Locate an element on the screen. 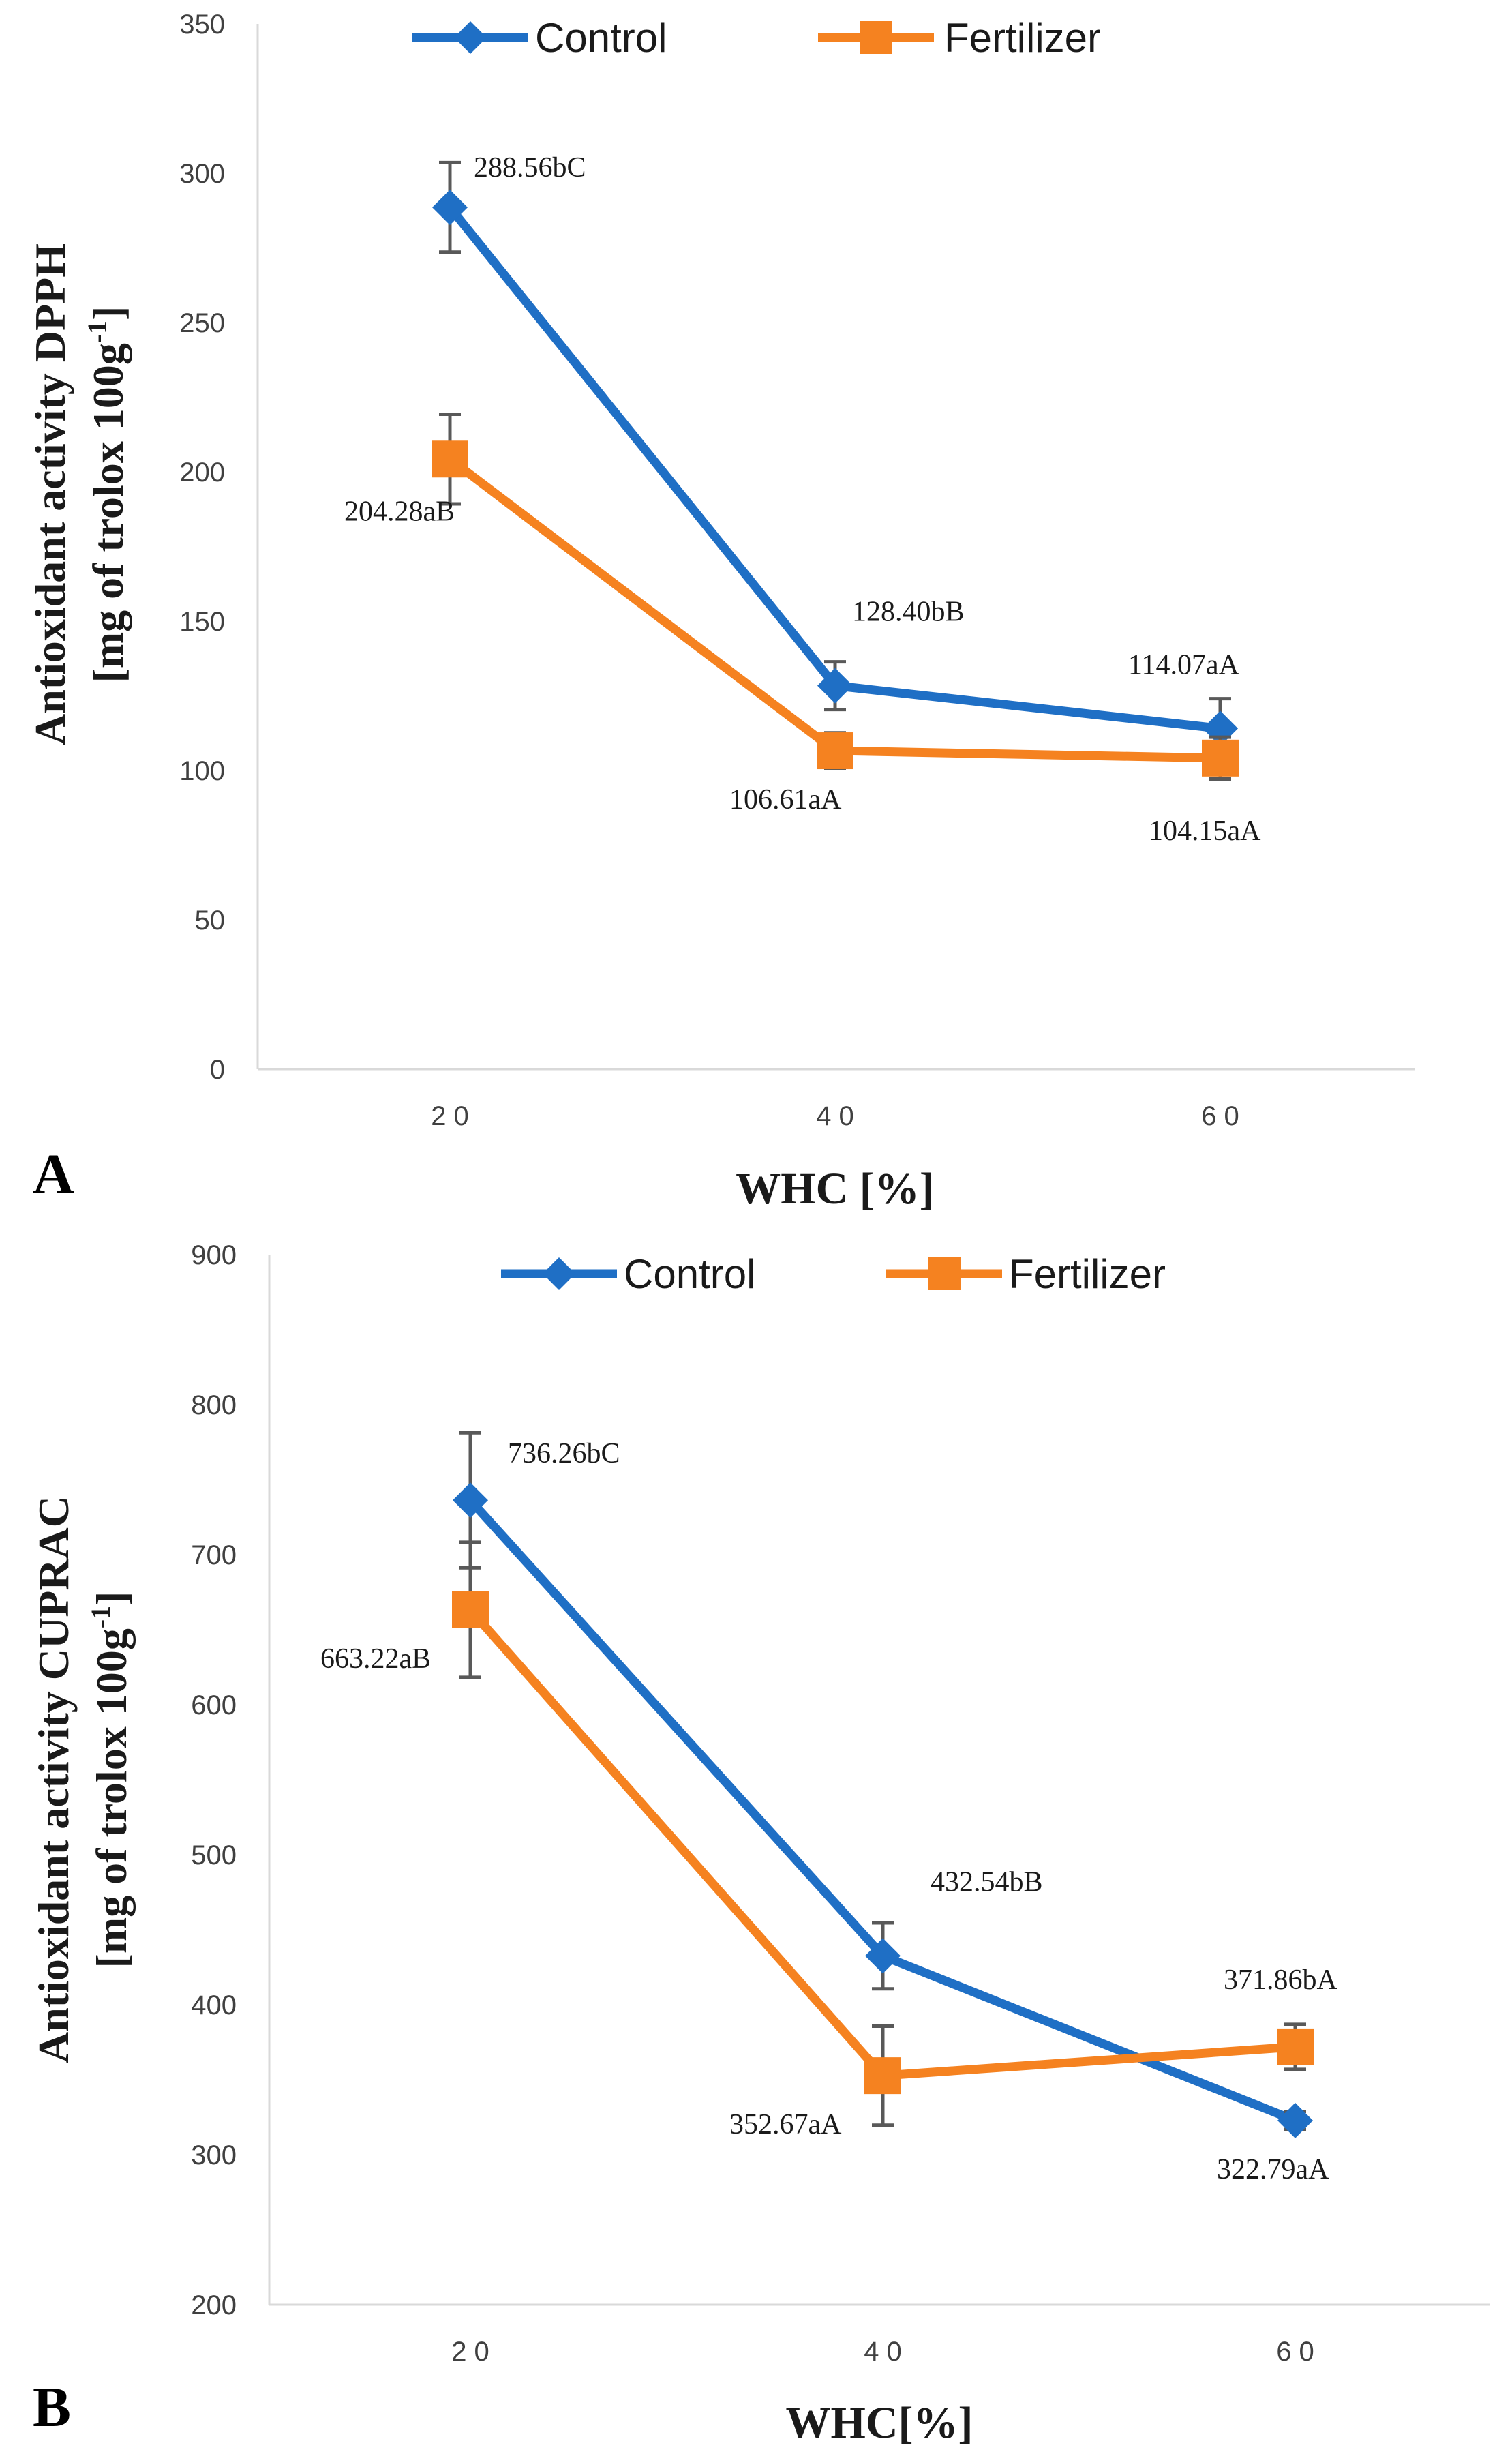 The image size is (1512, 2454). control-data-label: 128.40bB is located at coordinates (908, 612).